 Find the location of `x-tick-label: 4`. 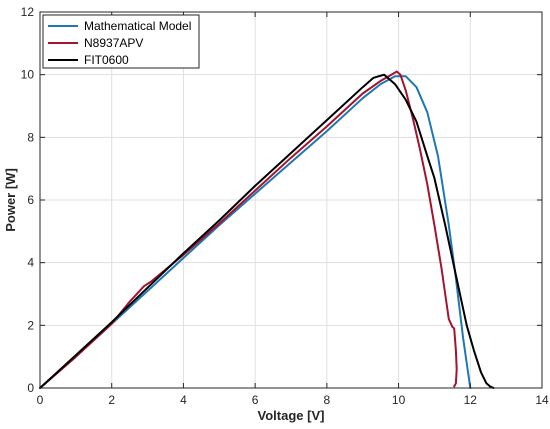

x-tick-label: 4 is located at coordinates (183, 400).